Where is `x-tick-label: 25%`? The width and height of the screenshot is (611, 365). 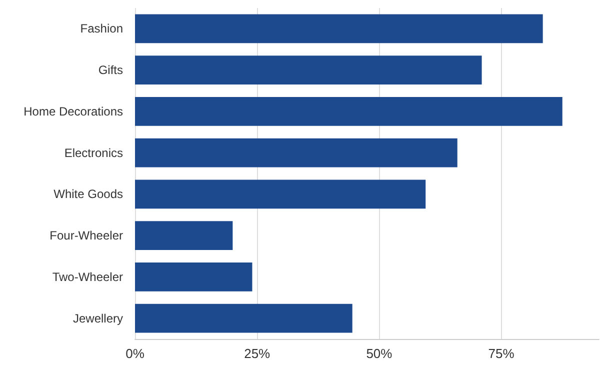 x-tick-label: 25% is located at coordinates (257, 353).